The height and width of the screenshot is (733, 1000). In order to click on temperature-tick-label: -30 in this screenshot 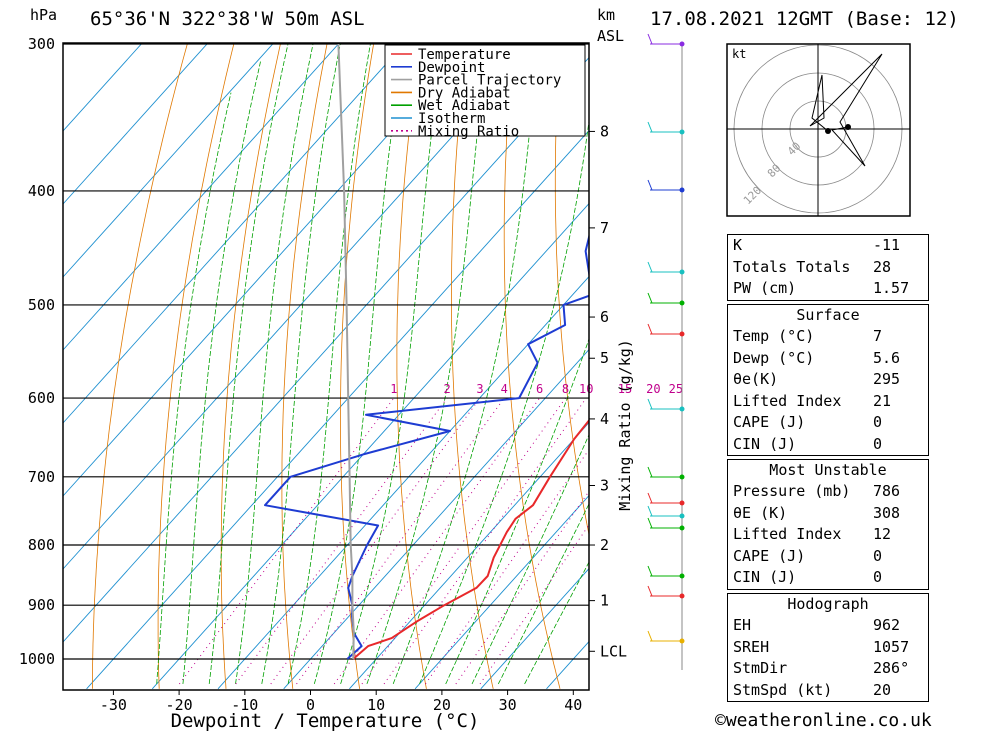, I will do `click(113, 705)`.